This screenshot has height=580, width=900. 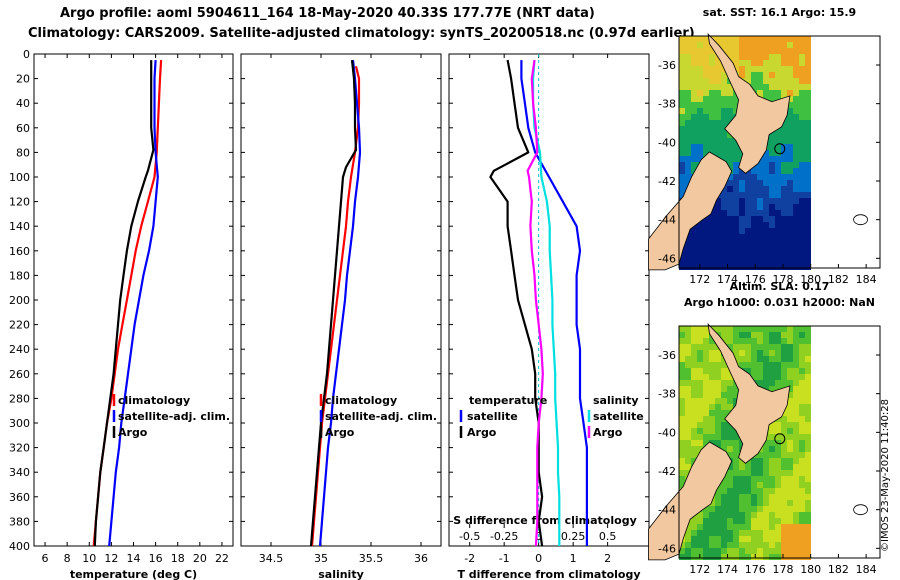 What do you see at coordinates (19, 546) in the screenshot?
I see `depth-tick-label: 400` at bounding box center [19, 546].